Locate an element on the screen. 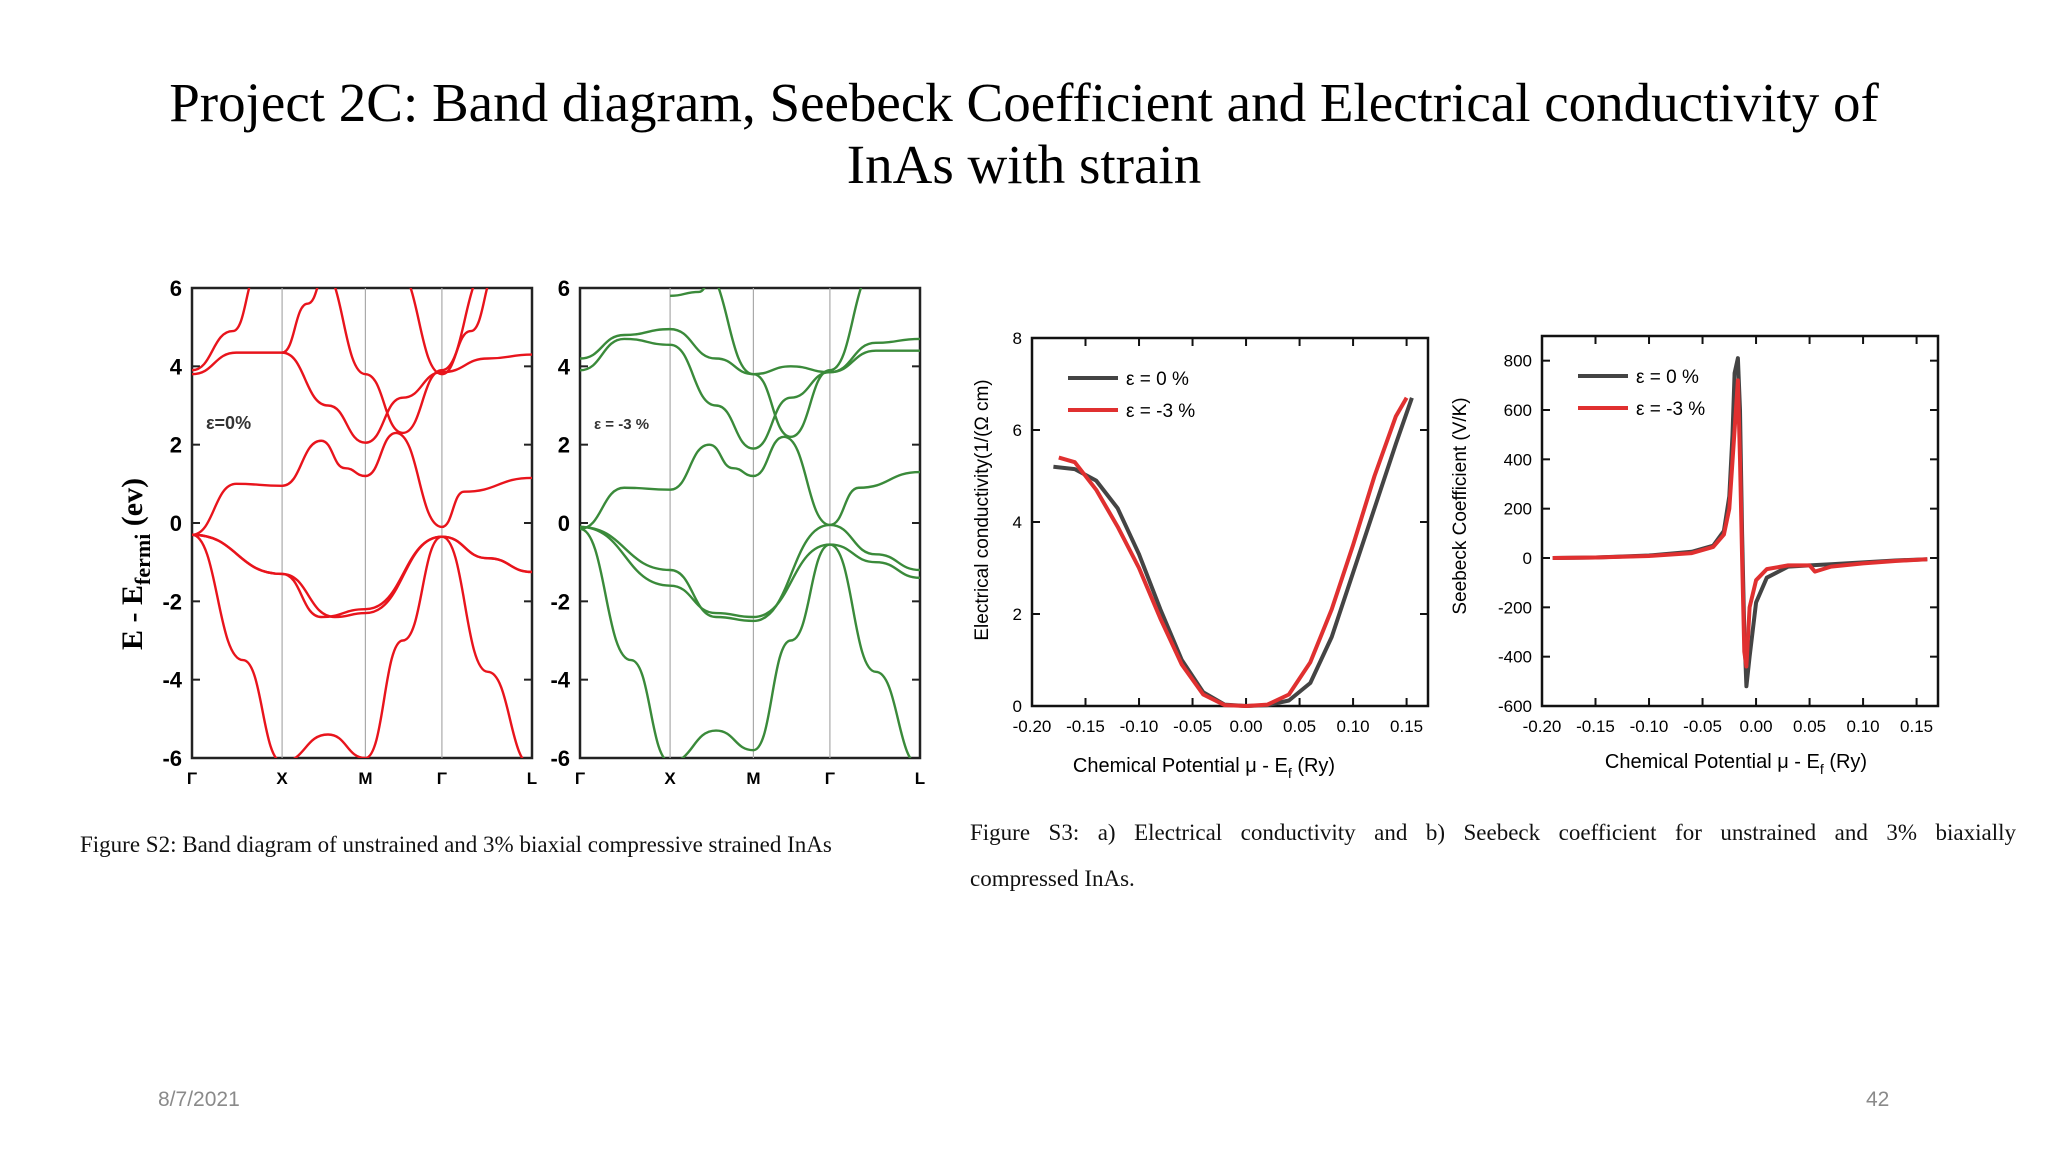 This screenshot has width=2048, height=1152. seebeck-ytick-label: -600 is located at coordinates (1515, 706).